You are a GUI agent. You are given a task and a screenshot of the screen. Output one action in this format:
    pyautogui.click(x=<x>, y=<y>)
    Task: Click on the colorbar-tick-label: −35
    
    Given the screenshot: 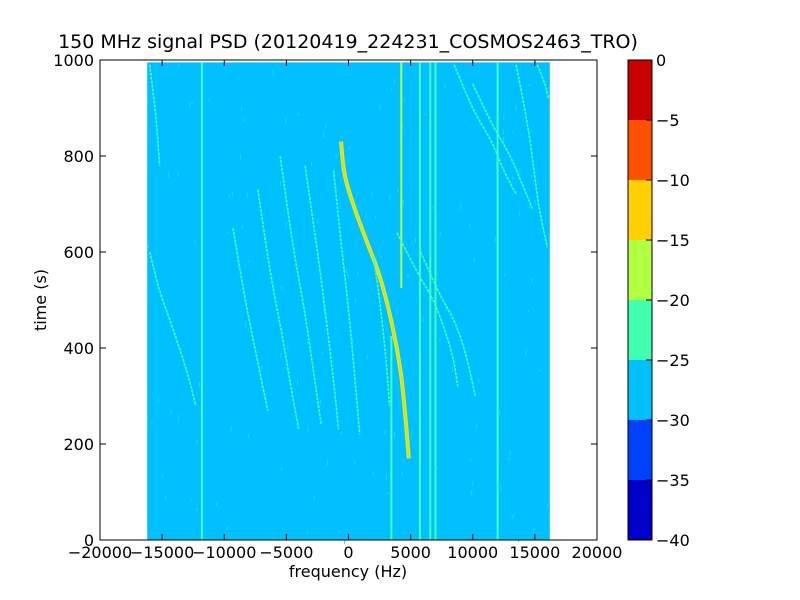 What is the action you would take?
    pyautogui.click(x=673, y=480)
    